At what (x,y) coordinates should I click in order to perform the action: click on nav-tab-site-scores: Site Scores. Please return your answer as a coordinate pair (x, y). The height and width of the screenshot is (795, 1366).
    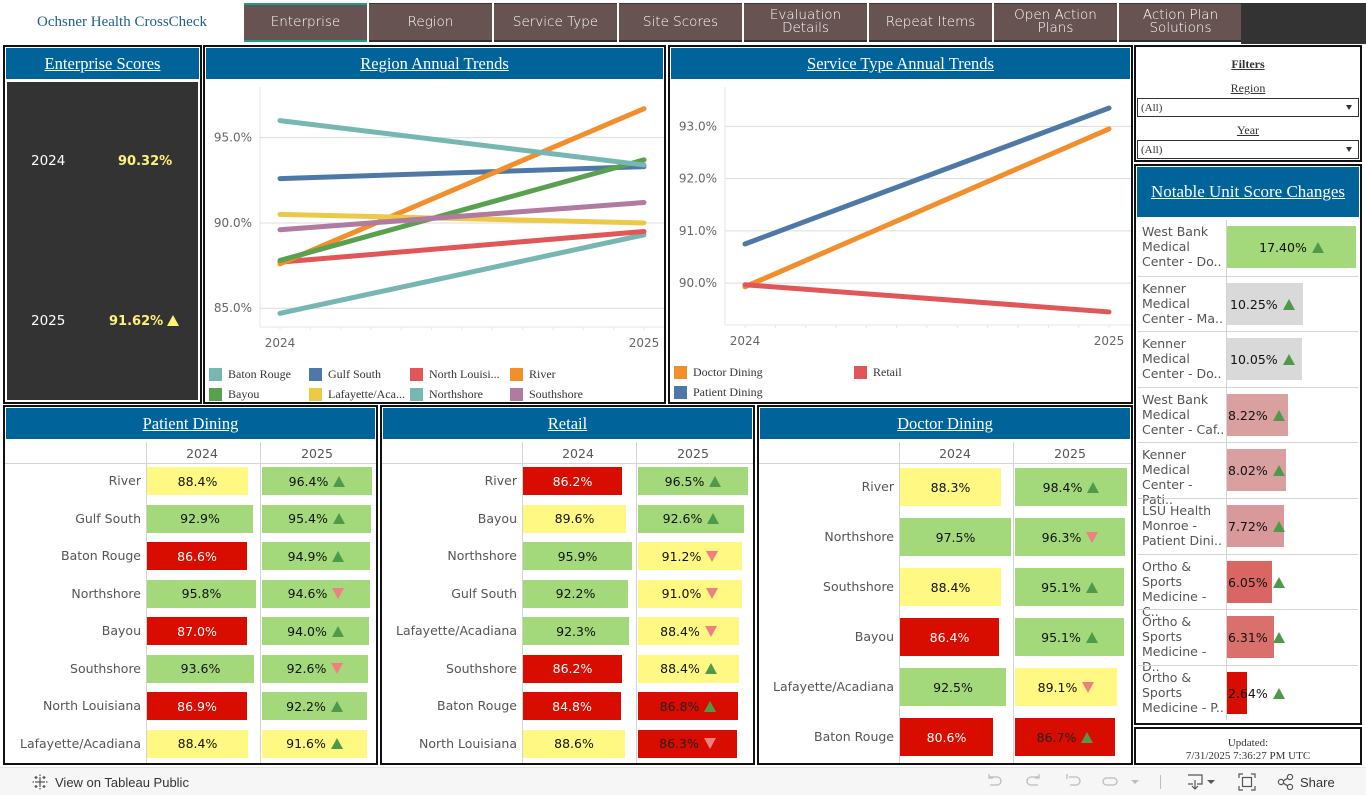
    Looking at the image, I should click on (680, 22).